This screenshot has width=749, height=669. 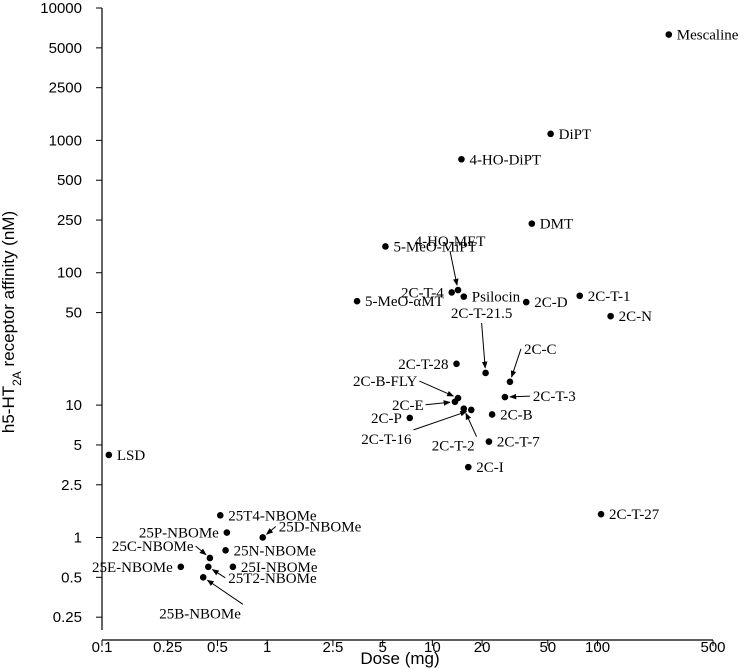 What do you see at coordinates (61, 8) in the screenshot?
I see `y-tick-label: 10000` at bounding box center [61, 8].